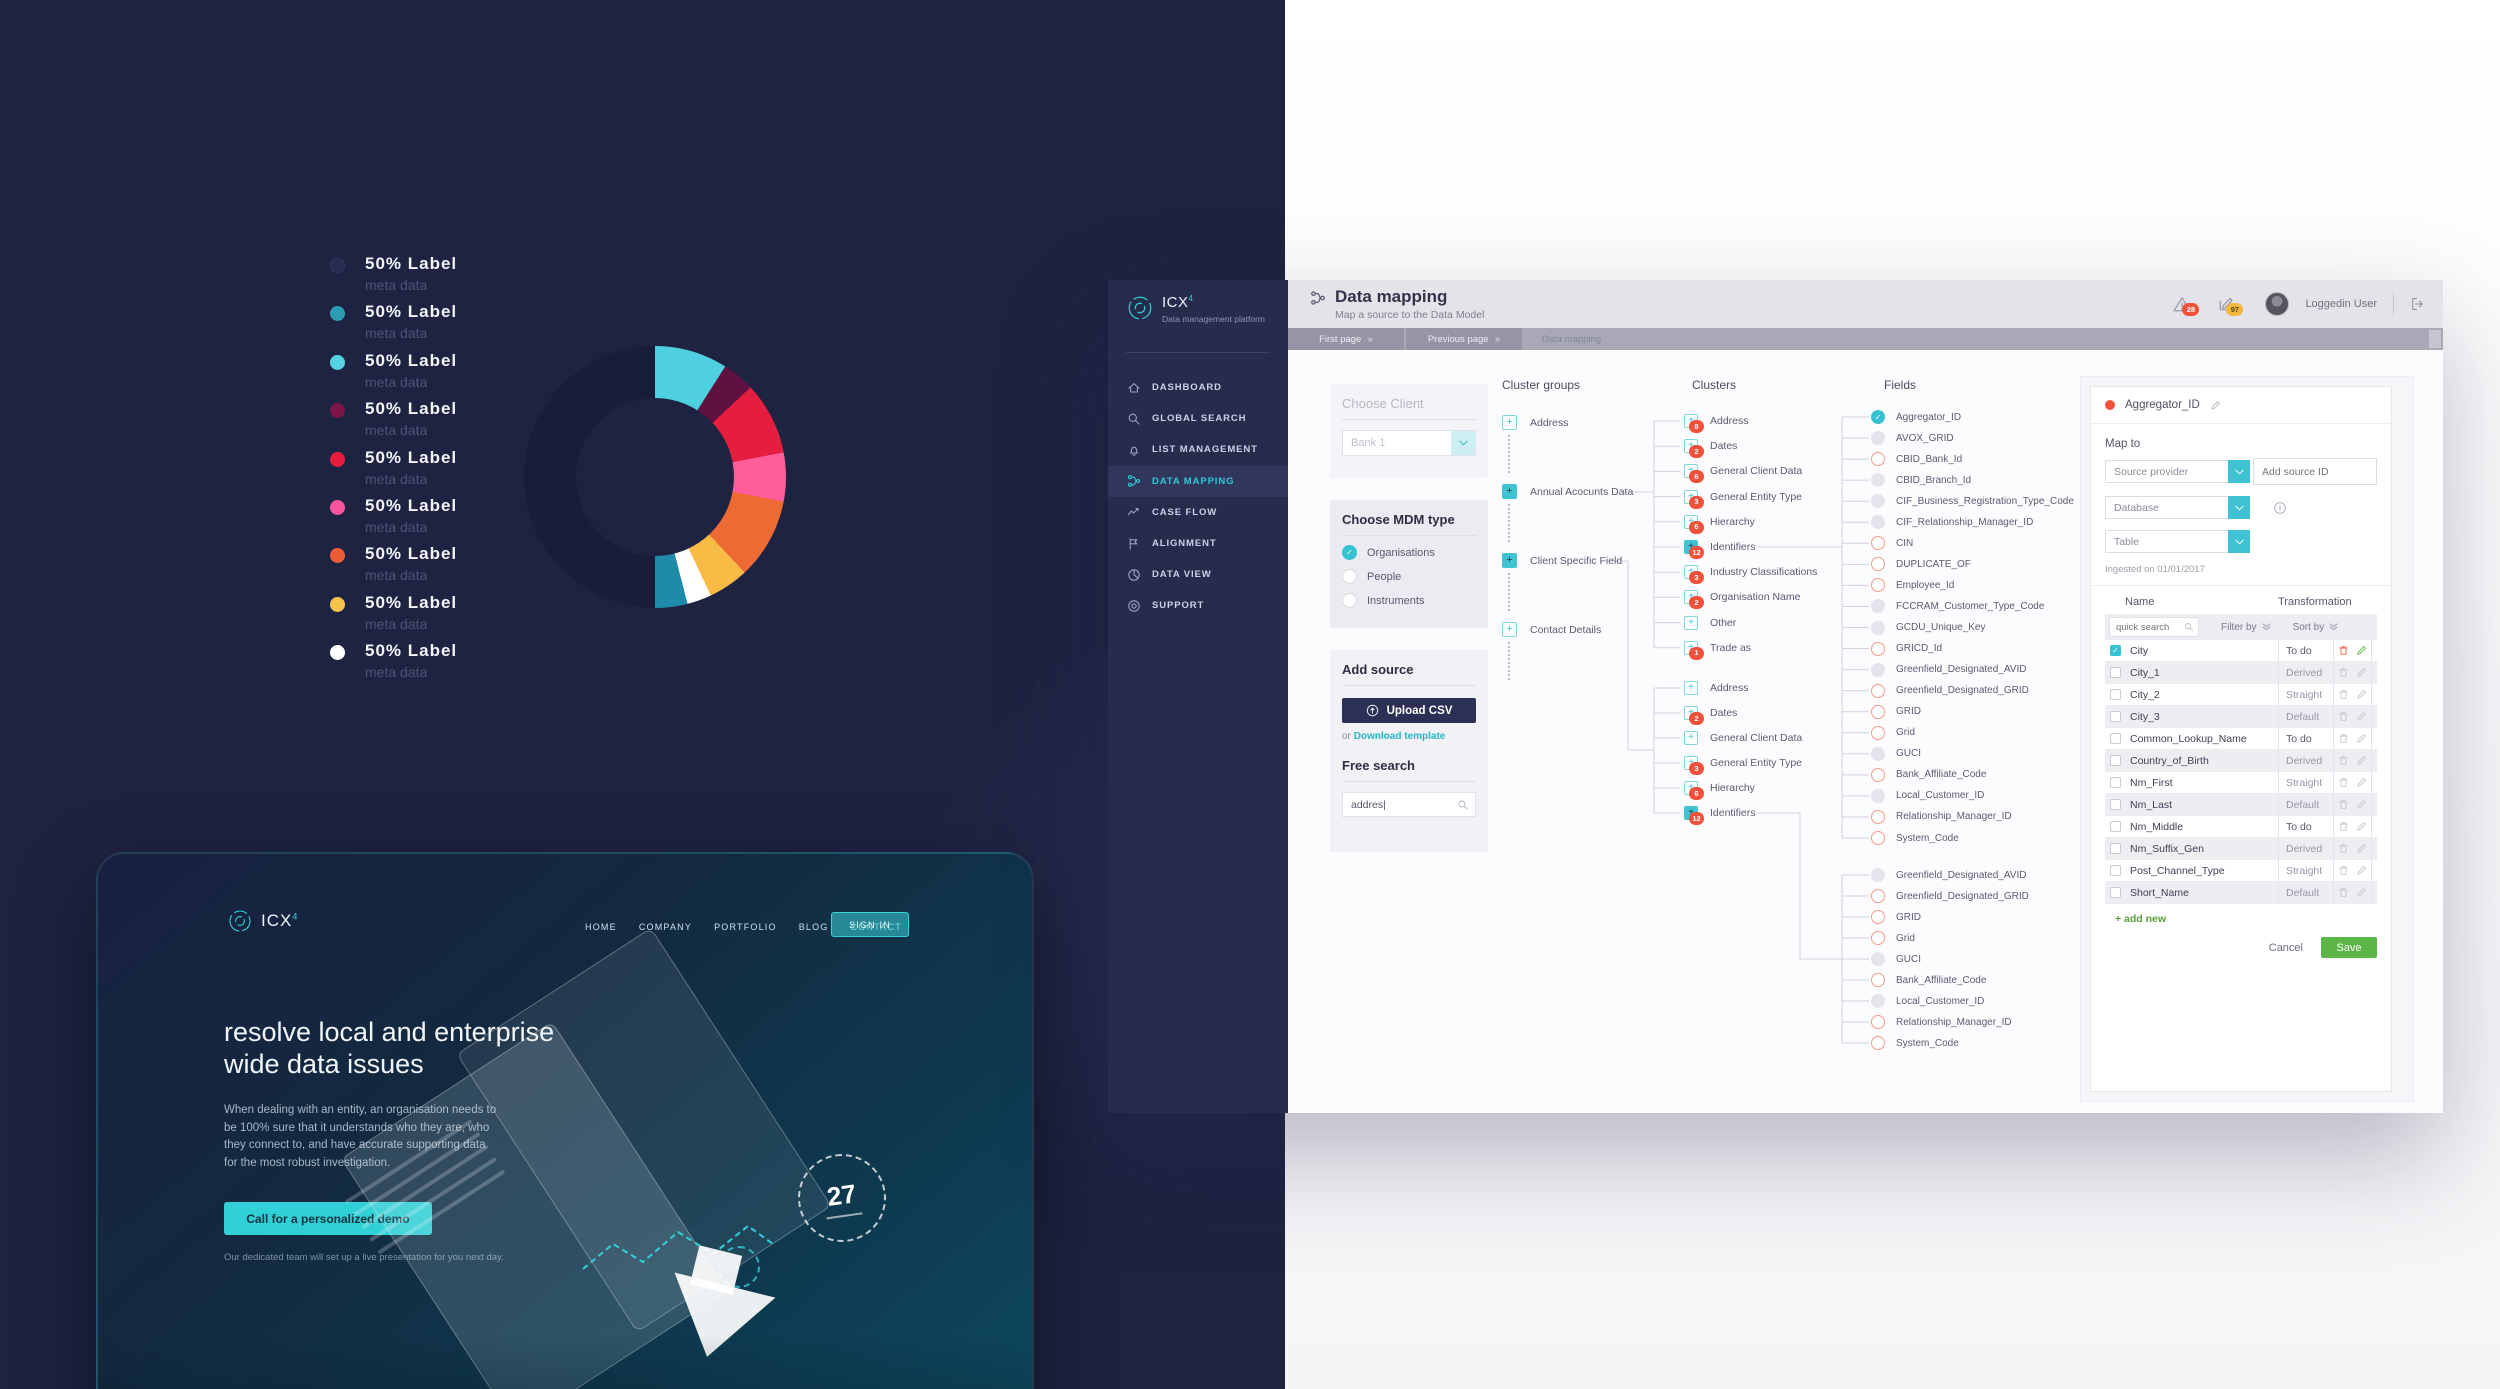  What do you see at coordinates (1349, 552) in the screenshot?
I see `radio-checked: ✓` at bounding box center [1349, 552].